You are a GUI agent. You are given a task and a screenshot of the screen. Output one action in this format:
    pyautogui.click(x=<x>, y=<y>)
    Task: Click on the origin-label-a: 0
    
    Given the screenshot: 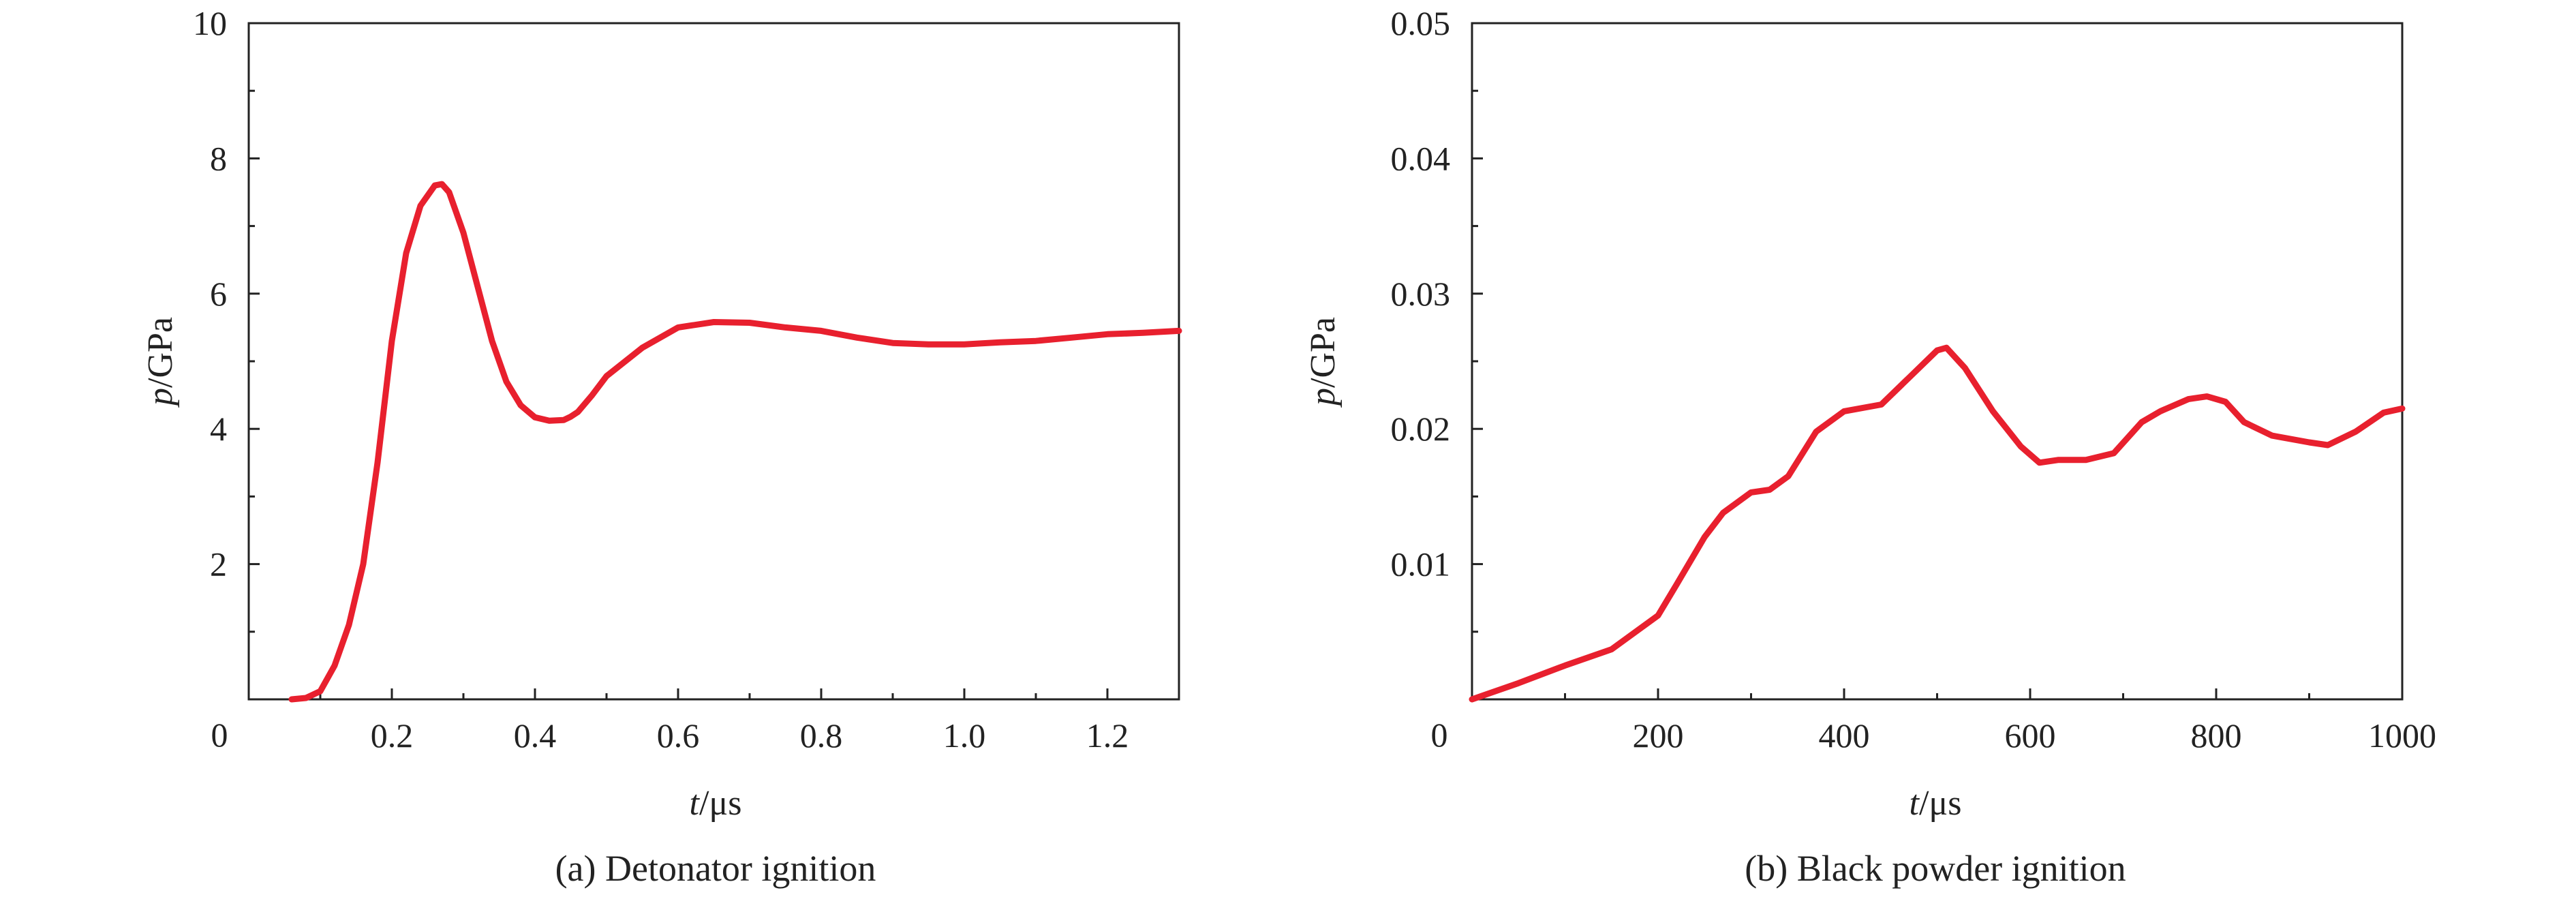 What is the action you would take?
    pyautogui.click(x=220, y=735)
    